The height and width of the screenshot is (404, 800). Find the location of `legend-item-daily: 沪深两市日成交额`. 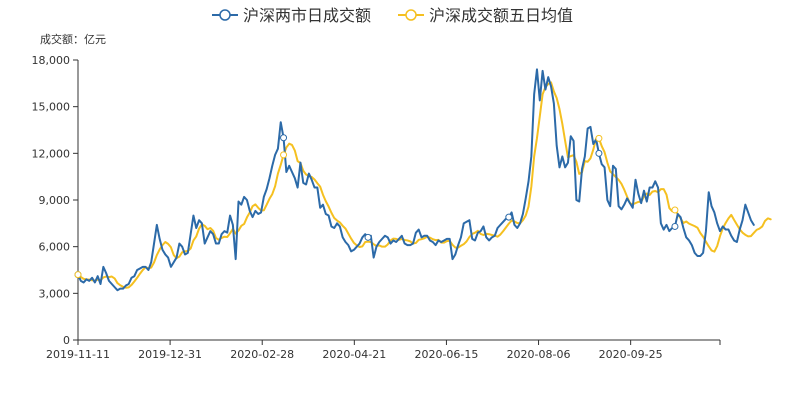

legend-item-daily: 沪深两市日成交额 is located at coordinates (291, 15).